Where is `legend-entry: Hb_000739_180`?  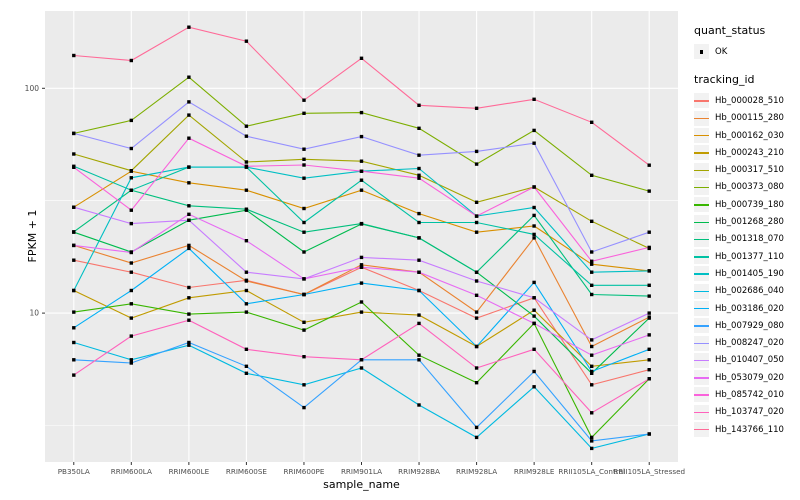 legend-entry: Hb_000739_180 is located at coordinates (747, 205).